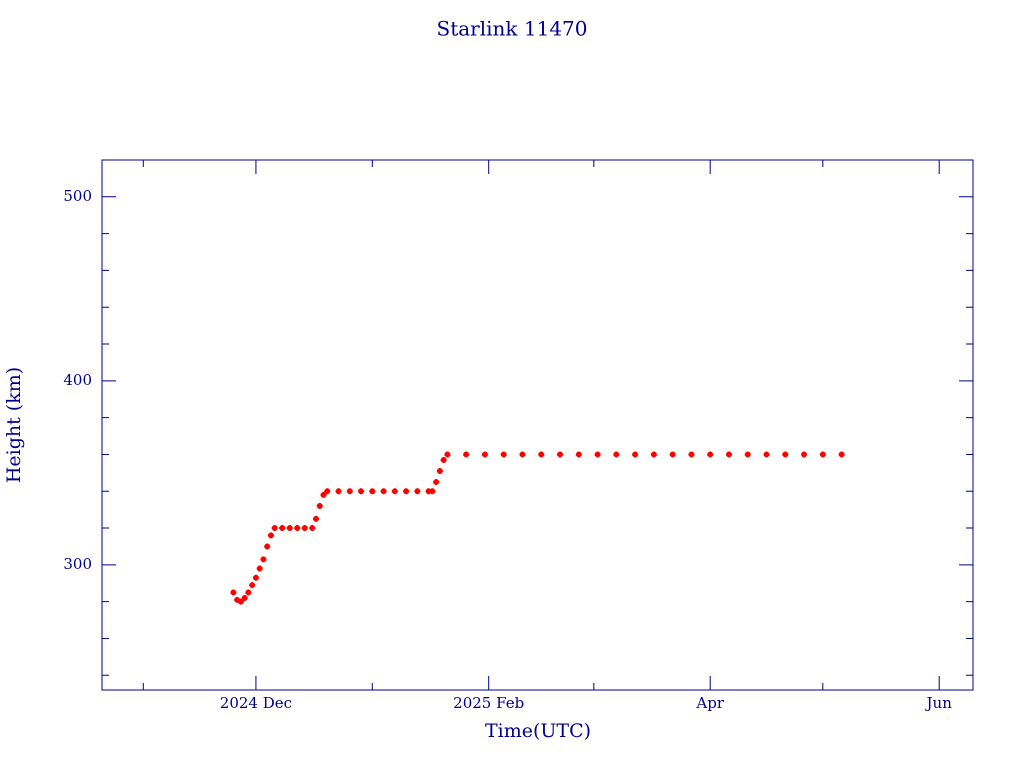 The height and width of the screenshot is (768, 1024). Describe the element at coordinates (488, 703) in the screenshot. I see `x-tick-label: 2025 Feb` at that location.